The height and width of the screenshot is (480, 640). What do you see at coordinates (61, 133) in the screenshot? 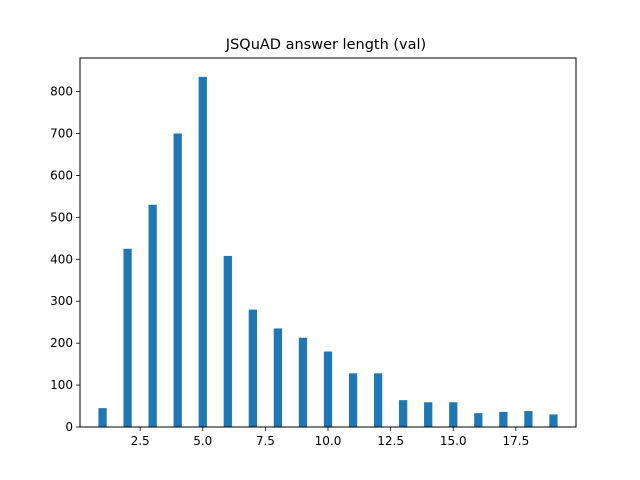
I see `y-tick-label: 700` at bounding box center [61, 133].